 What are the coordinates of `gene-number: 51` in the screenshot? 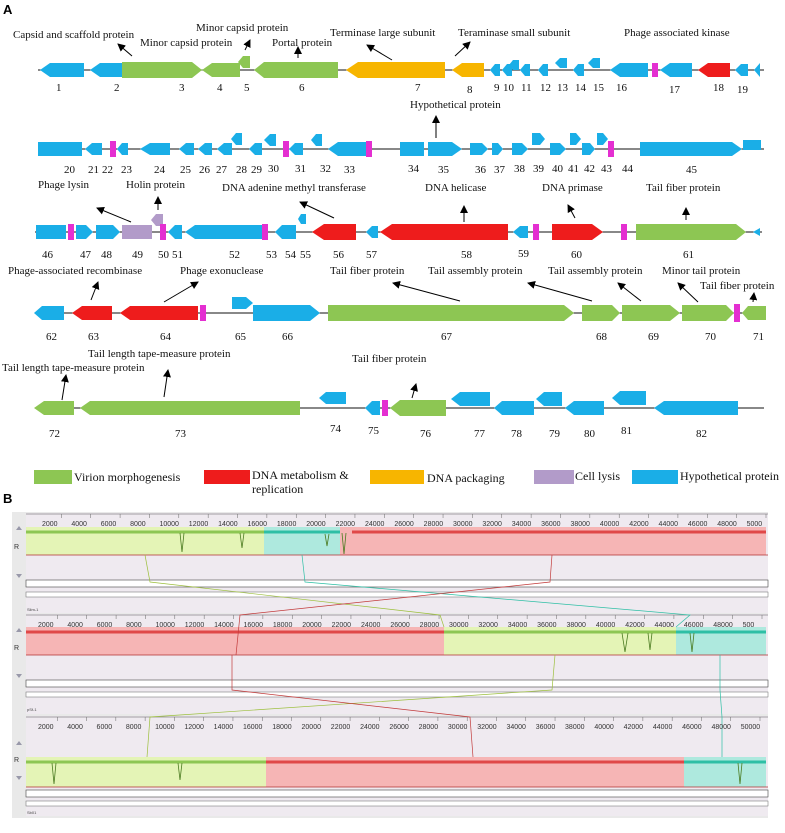 It's located at (177, 255).